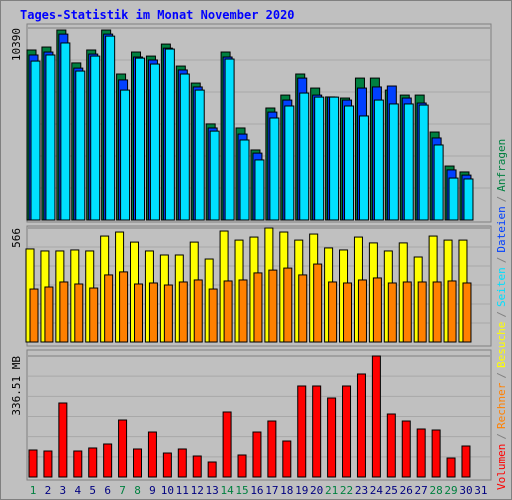 This screenshot has width=512, height=500. Describe the element at coordinates (212, 490) in the screenshot. I see `x-tick-label: 13` at that location.